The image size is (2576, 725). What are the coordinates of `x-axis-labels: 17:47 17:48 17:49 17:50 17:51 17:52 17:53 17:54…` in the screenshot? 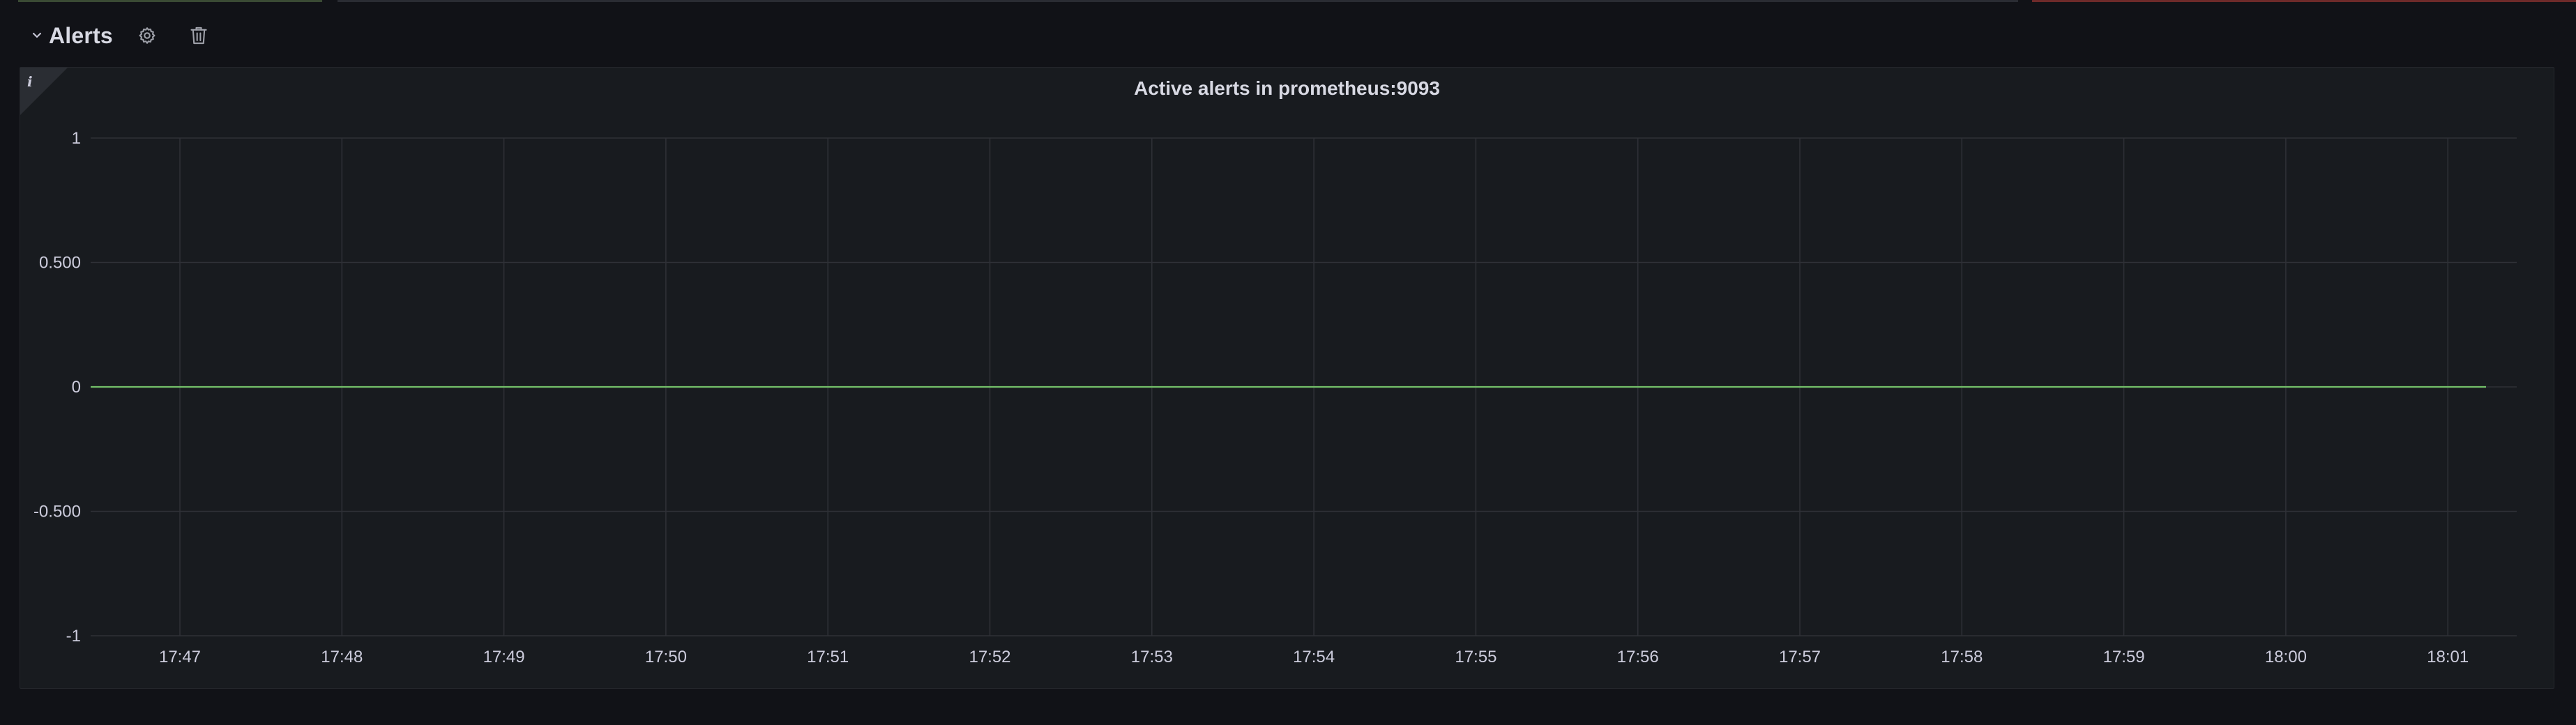 It's located at (1314, 657).